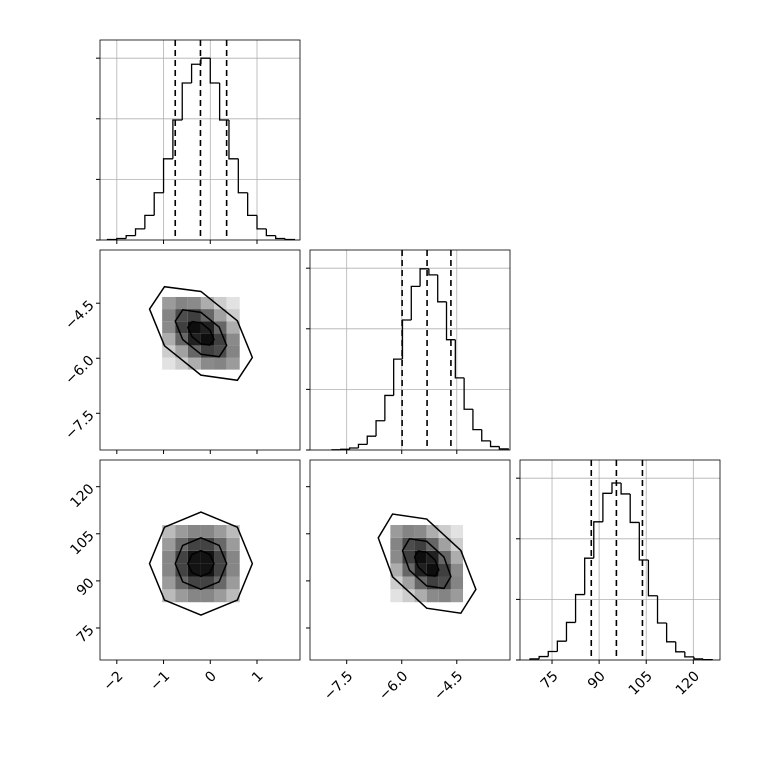  Describe the element at coordinates (393, 685) in the screenshot. I see `x-tick-label: −6.0` at that location.